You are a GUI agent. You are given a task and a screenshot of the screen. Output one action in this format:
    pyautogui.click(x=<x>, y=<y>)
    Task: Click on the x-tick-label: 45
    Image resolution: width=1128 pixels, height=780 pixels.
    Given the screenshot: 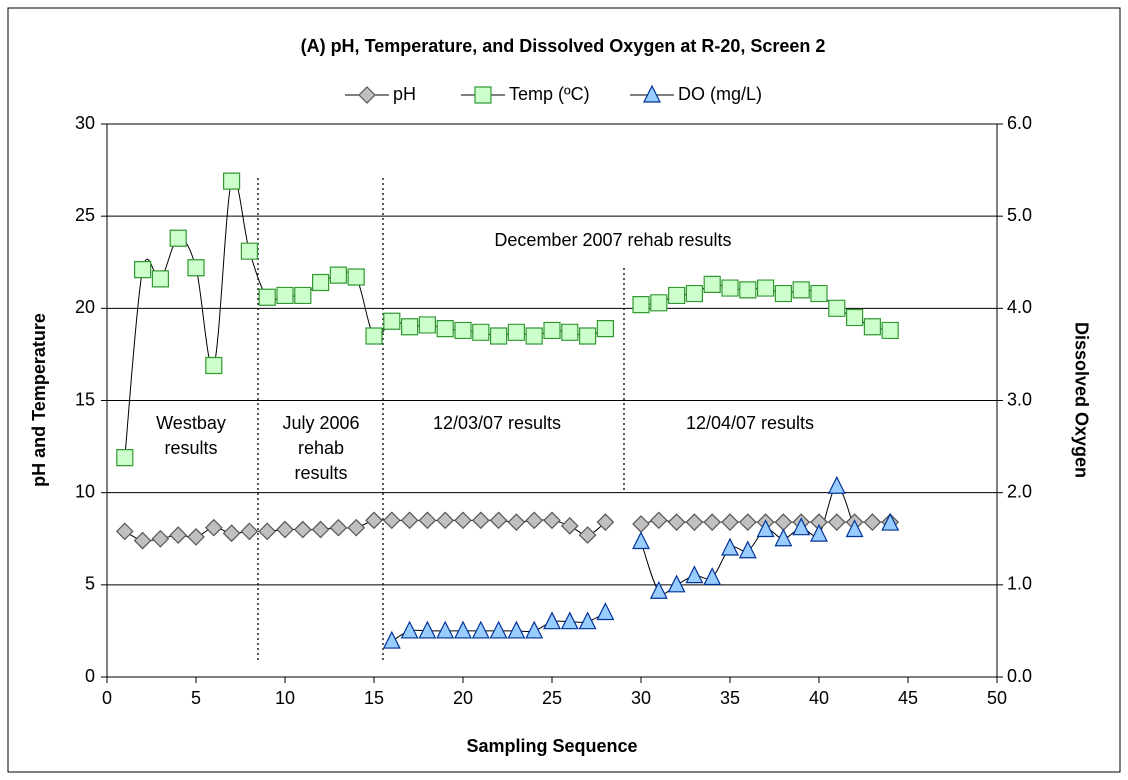 What is the action you would take?
    pyautogui.click(x=908, y=698)
    